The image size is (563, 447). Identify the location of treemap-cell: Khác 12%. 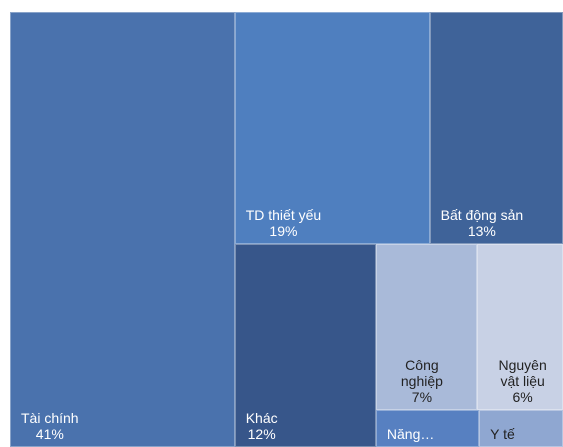
(305, 345).